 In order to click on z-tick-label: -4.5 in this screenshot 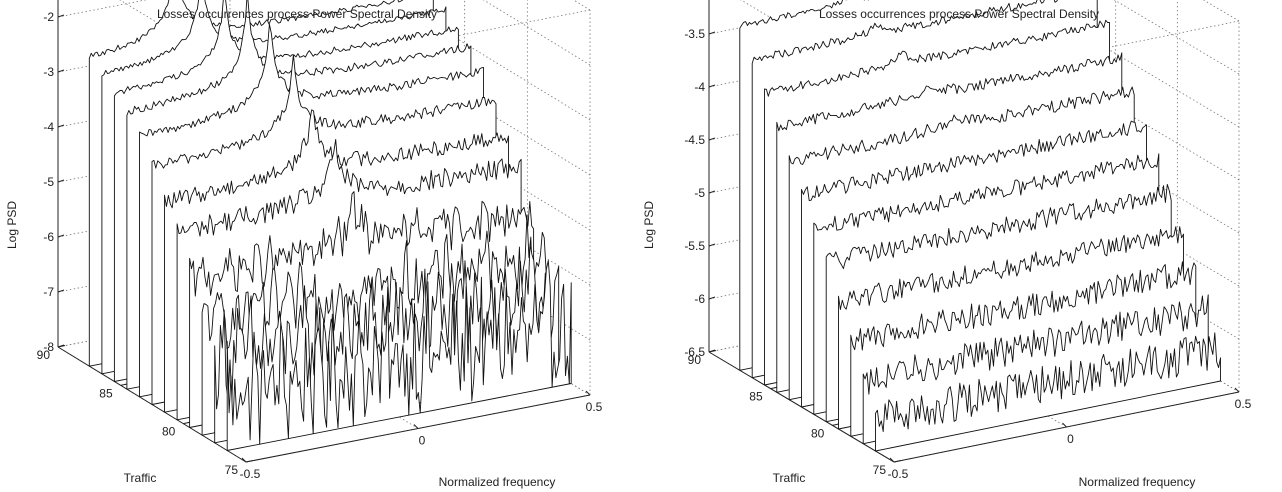, I will do `click(694, 140)`.